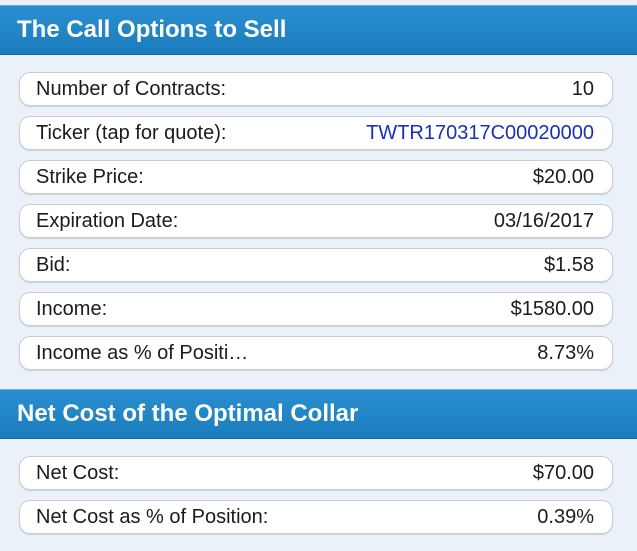 This screenshot has height=551, width=637. What do you see at coordinates (131, 89) in the screenshot?
I see `number-of-contracts-label: Number of Contracts:` at bounding box center [131, 89].